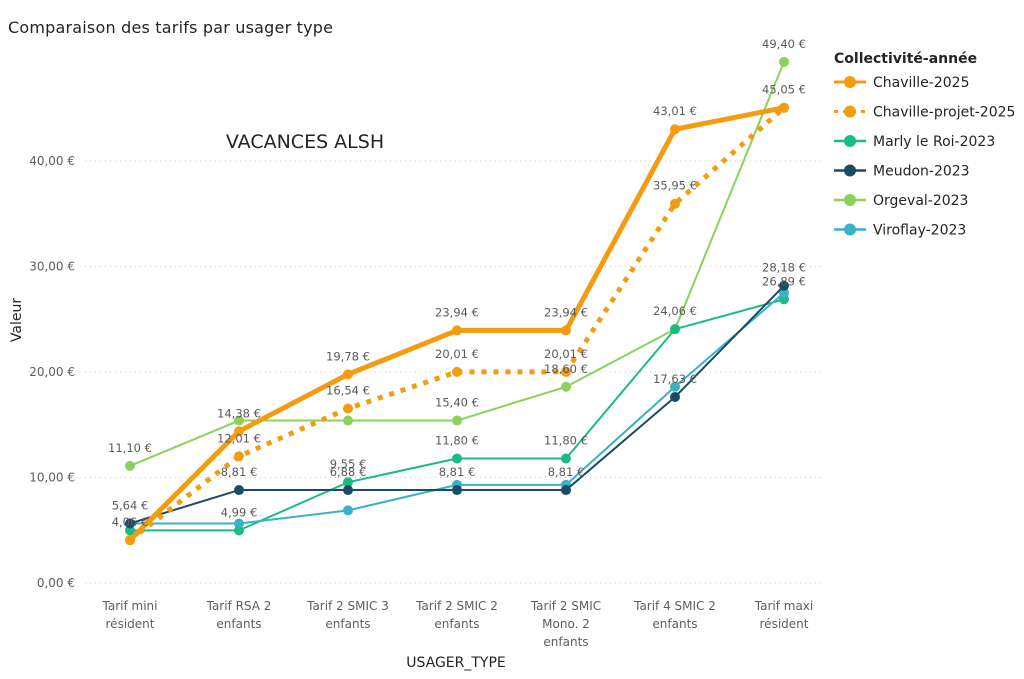 Image resolution: width=1024 pixels, height=679 pixels. What do you see at coordinates (456, 615) in the screenshot?
I see `x-tick-label: Tarif 2 SMIC 2 enfants` at bounding box center [456, 615].